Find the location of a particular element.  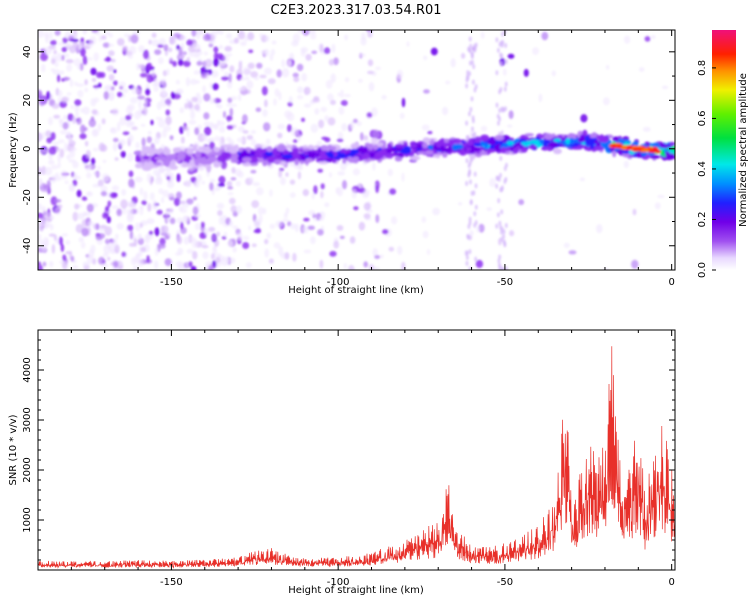

spectrogram-y-tick-label-4: 40 is located at coordinates (27, 51).